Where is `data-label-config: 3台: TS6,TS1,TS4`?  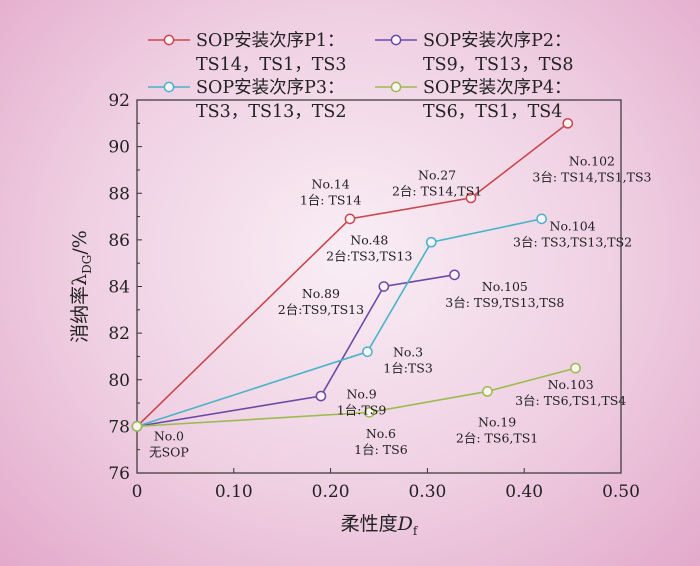 data-label-config: 3台: TS6,TS1,TS4 is located at coordinates (570, 400).